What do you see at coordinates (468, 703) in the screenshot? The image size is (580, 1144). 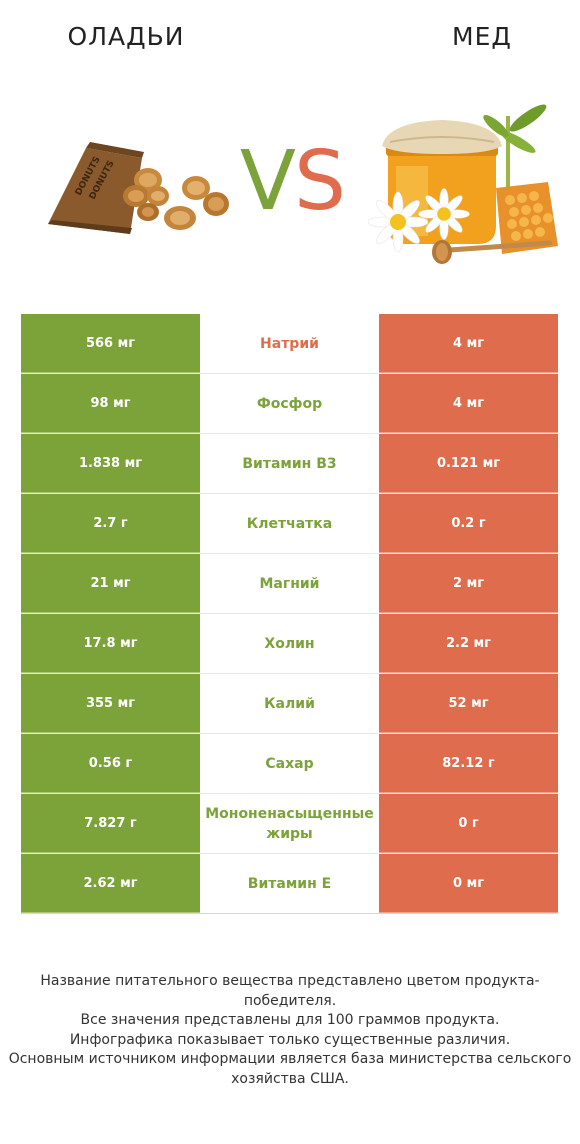 I see `right-value: 52 мг` at bounding box center [468, 703].